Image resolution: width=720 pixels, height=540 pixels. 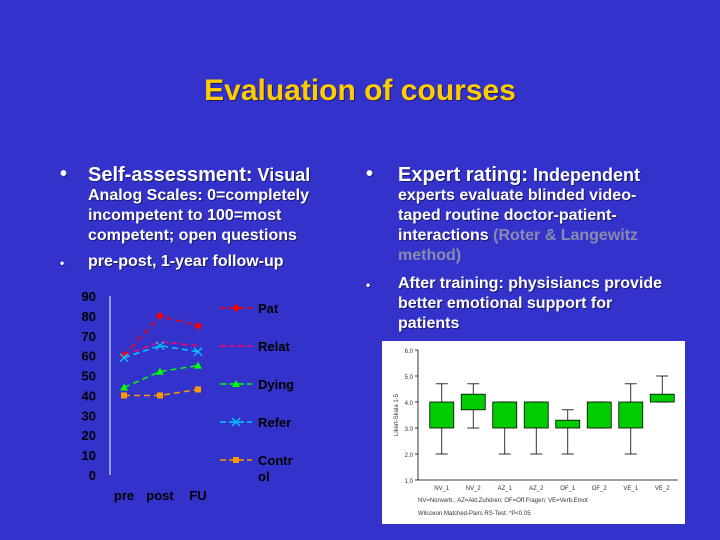 What do you see at coordinates (89, 415) in the screenshot?
I see `y-tick-label: 30` at bounding box center [89, 415].